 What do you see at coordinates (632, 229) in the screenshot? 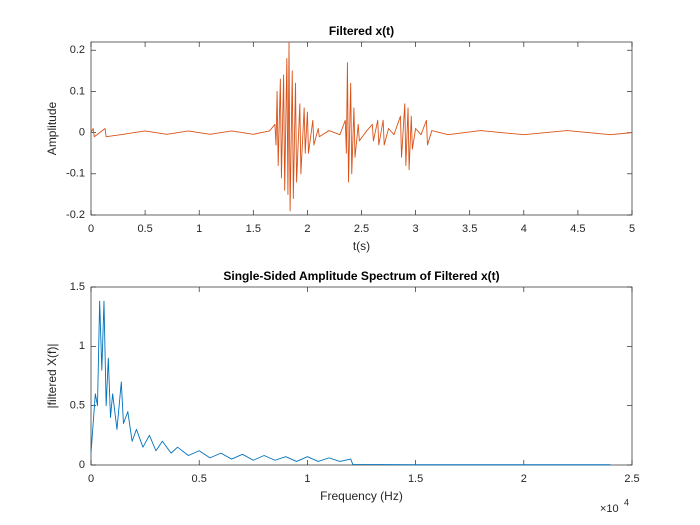
I see `x-tick-label: 5` at bounding box center [632, 229].